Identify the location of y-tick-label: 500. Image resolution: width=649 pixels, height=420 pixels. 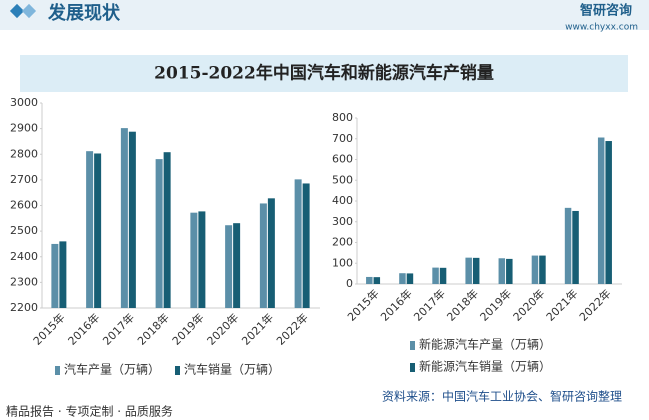
(342, 179).